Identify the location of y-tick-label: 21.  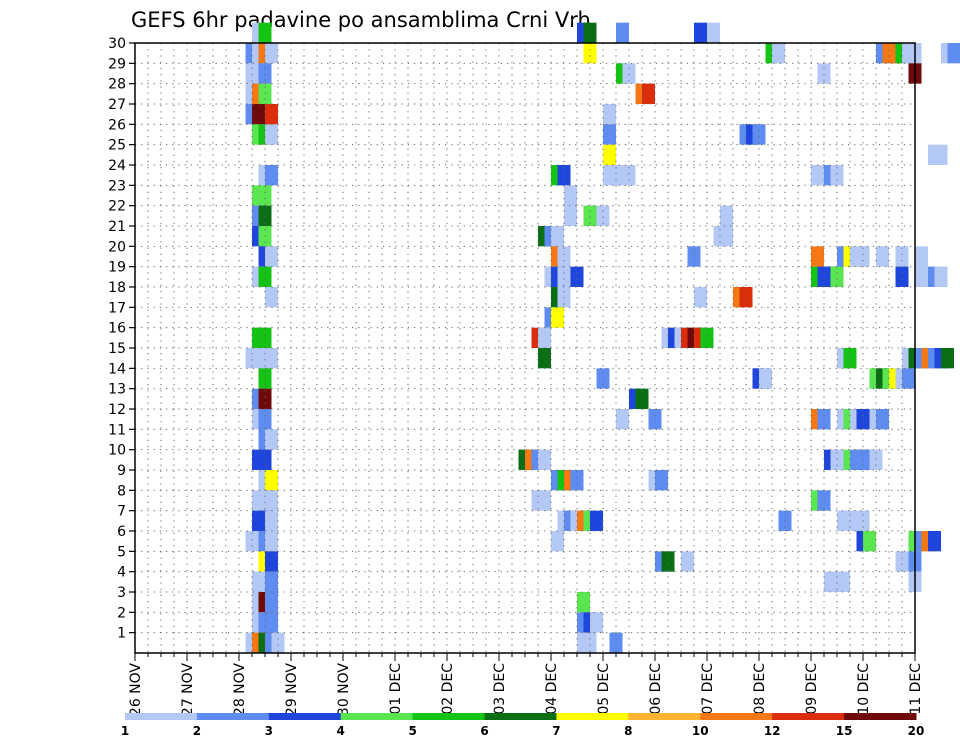
(117, 227).